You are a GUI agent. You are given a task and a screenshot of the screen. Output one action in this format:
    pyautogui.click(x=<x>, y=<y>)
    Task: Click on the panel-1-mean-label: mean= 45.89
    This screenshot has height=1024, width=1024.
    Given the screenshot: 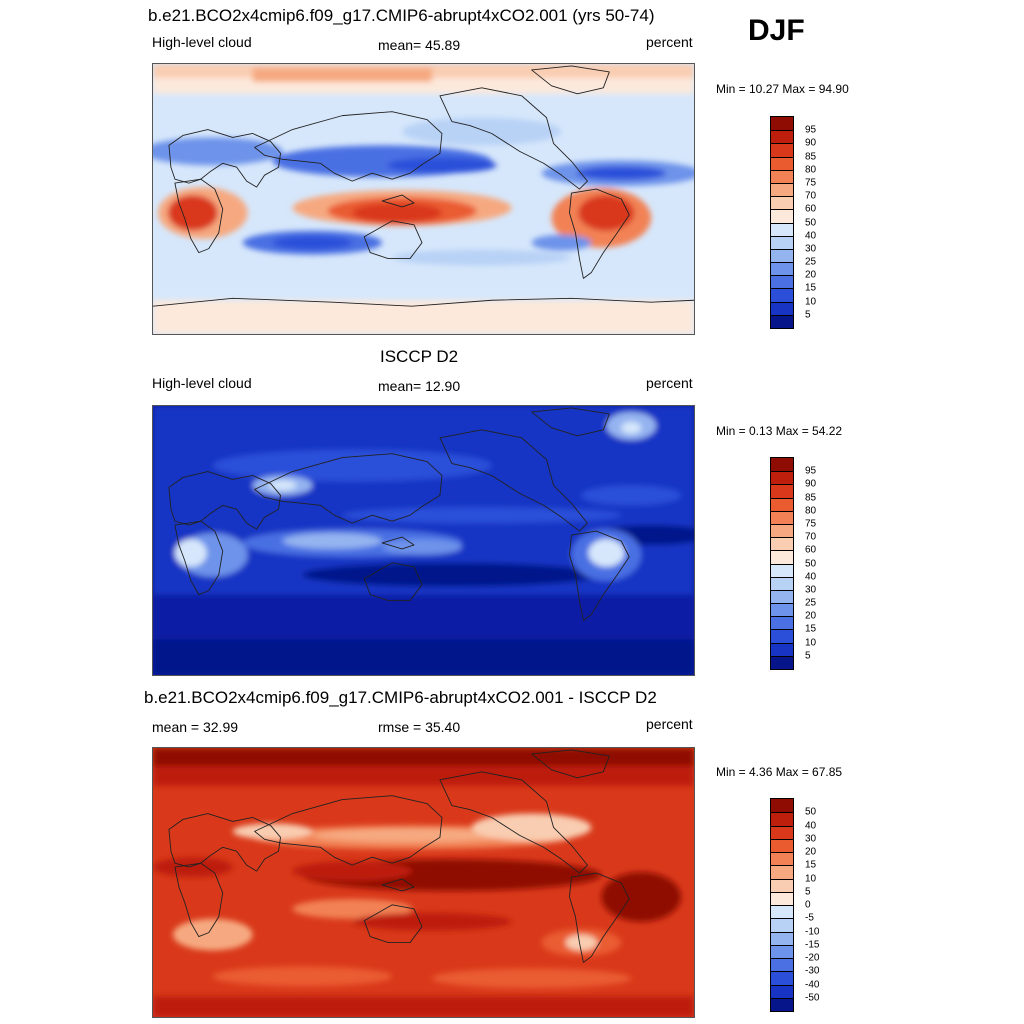 What is the action you would take?
    pyautogui.click(x=419, y=45)
    